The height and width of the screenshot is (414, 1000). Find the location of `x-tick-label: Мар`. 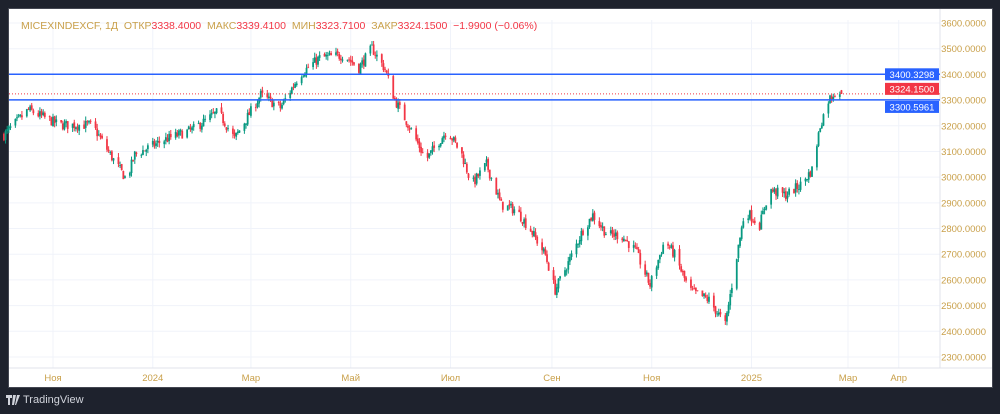

x-tick-label: Мар is located at coordinates (848, 378).